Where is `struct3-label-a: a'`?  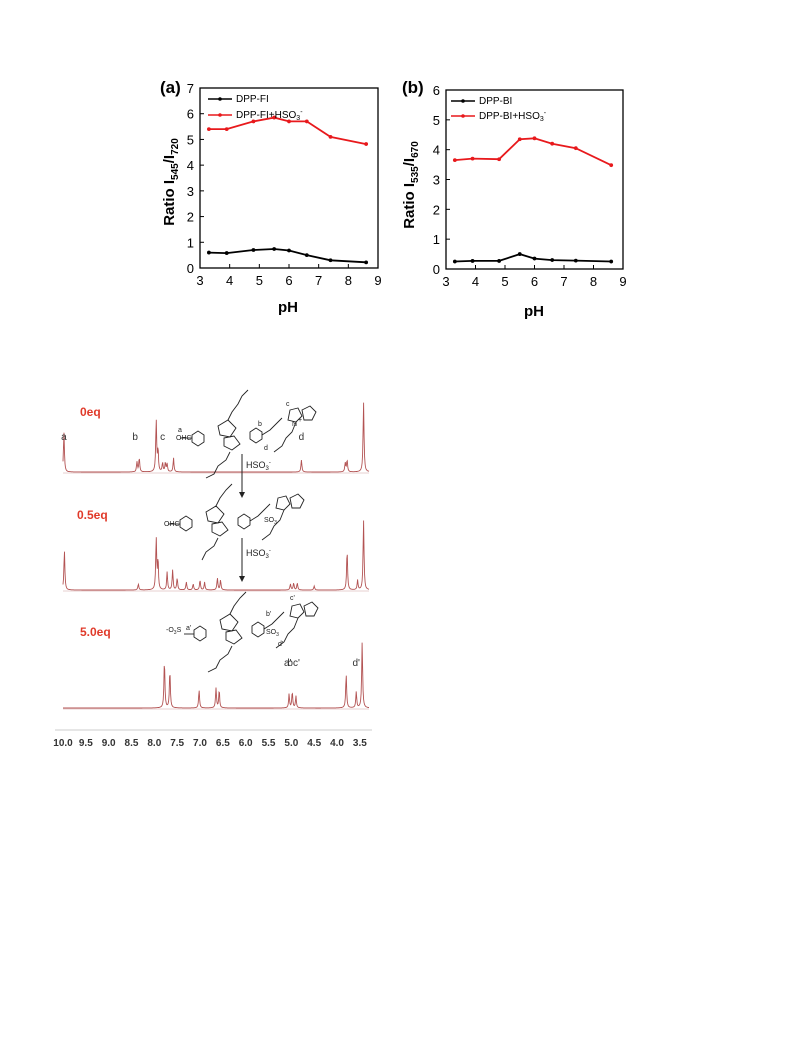
struct3-label-a: a' is located at coordinates (188, 628).